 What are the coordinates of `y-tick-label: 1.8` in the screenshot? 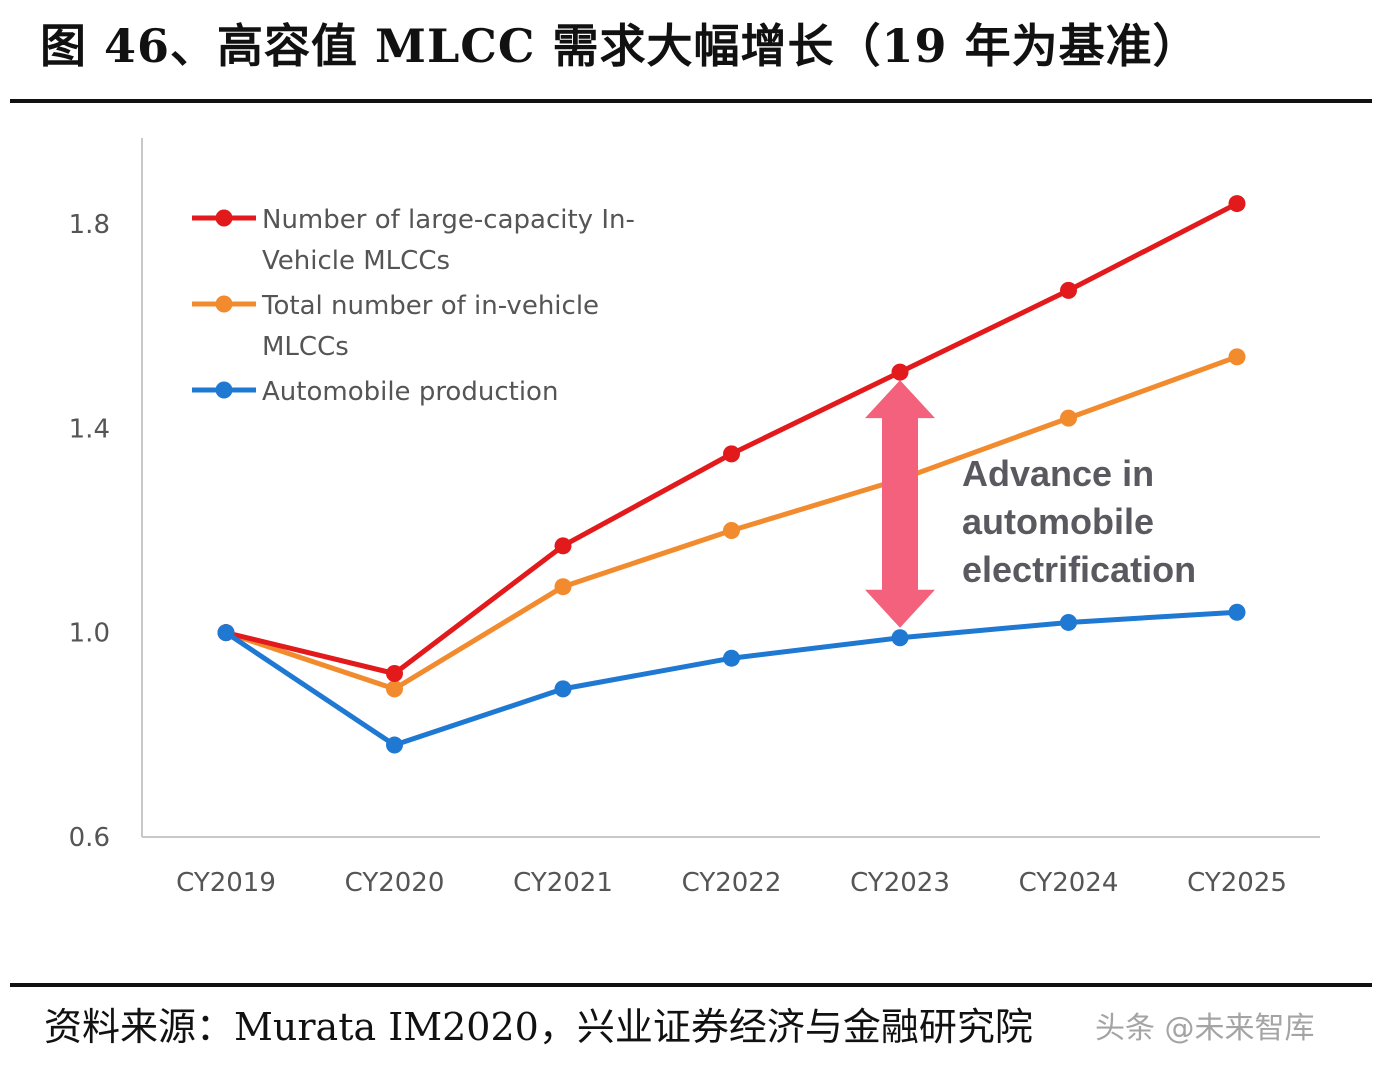 It's located at (89, 225).